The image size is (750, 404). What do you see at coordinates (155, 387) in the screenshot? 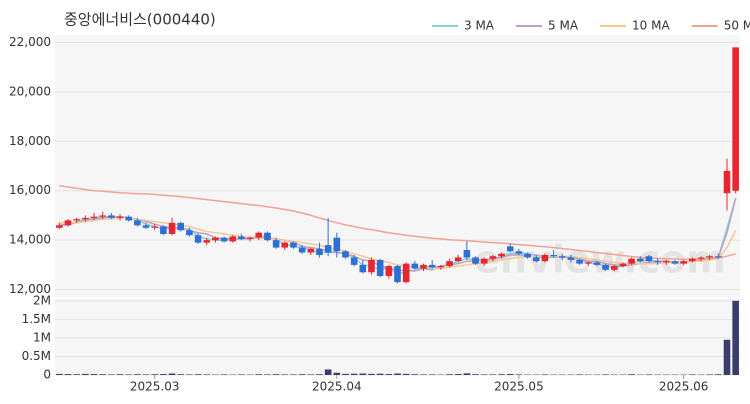
I see `x-tick-label: 2025.03` at bounding box center [155, 387].